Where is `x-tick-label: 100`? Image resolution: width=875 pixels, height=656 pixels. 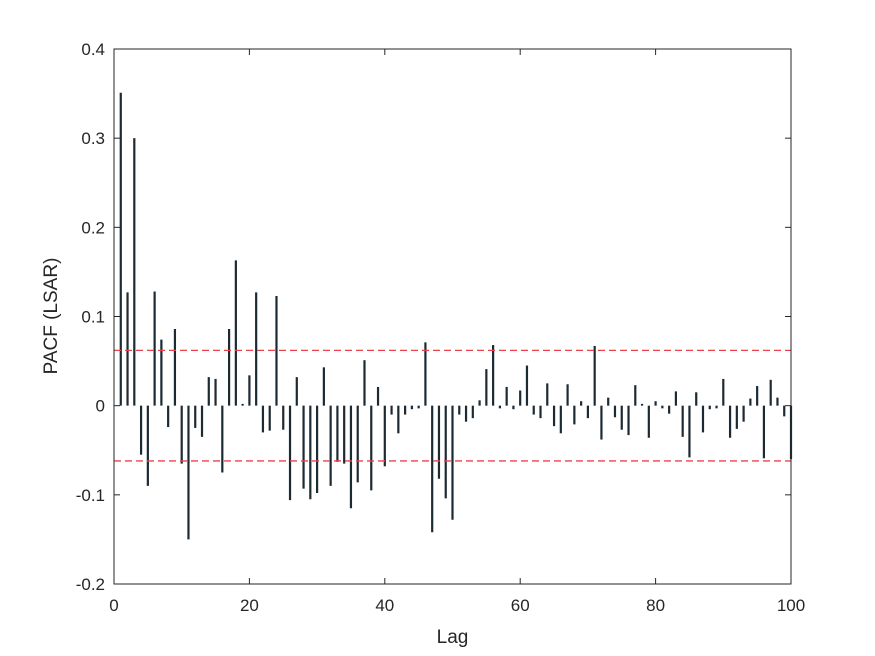 x-tick-label: 100 is located at coordinates (791, 605).